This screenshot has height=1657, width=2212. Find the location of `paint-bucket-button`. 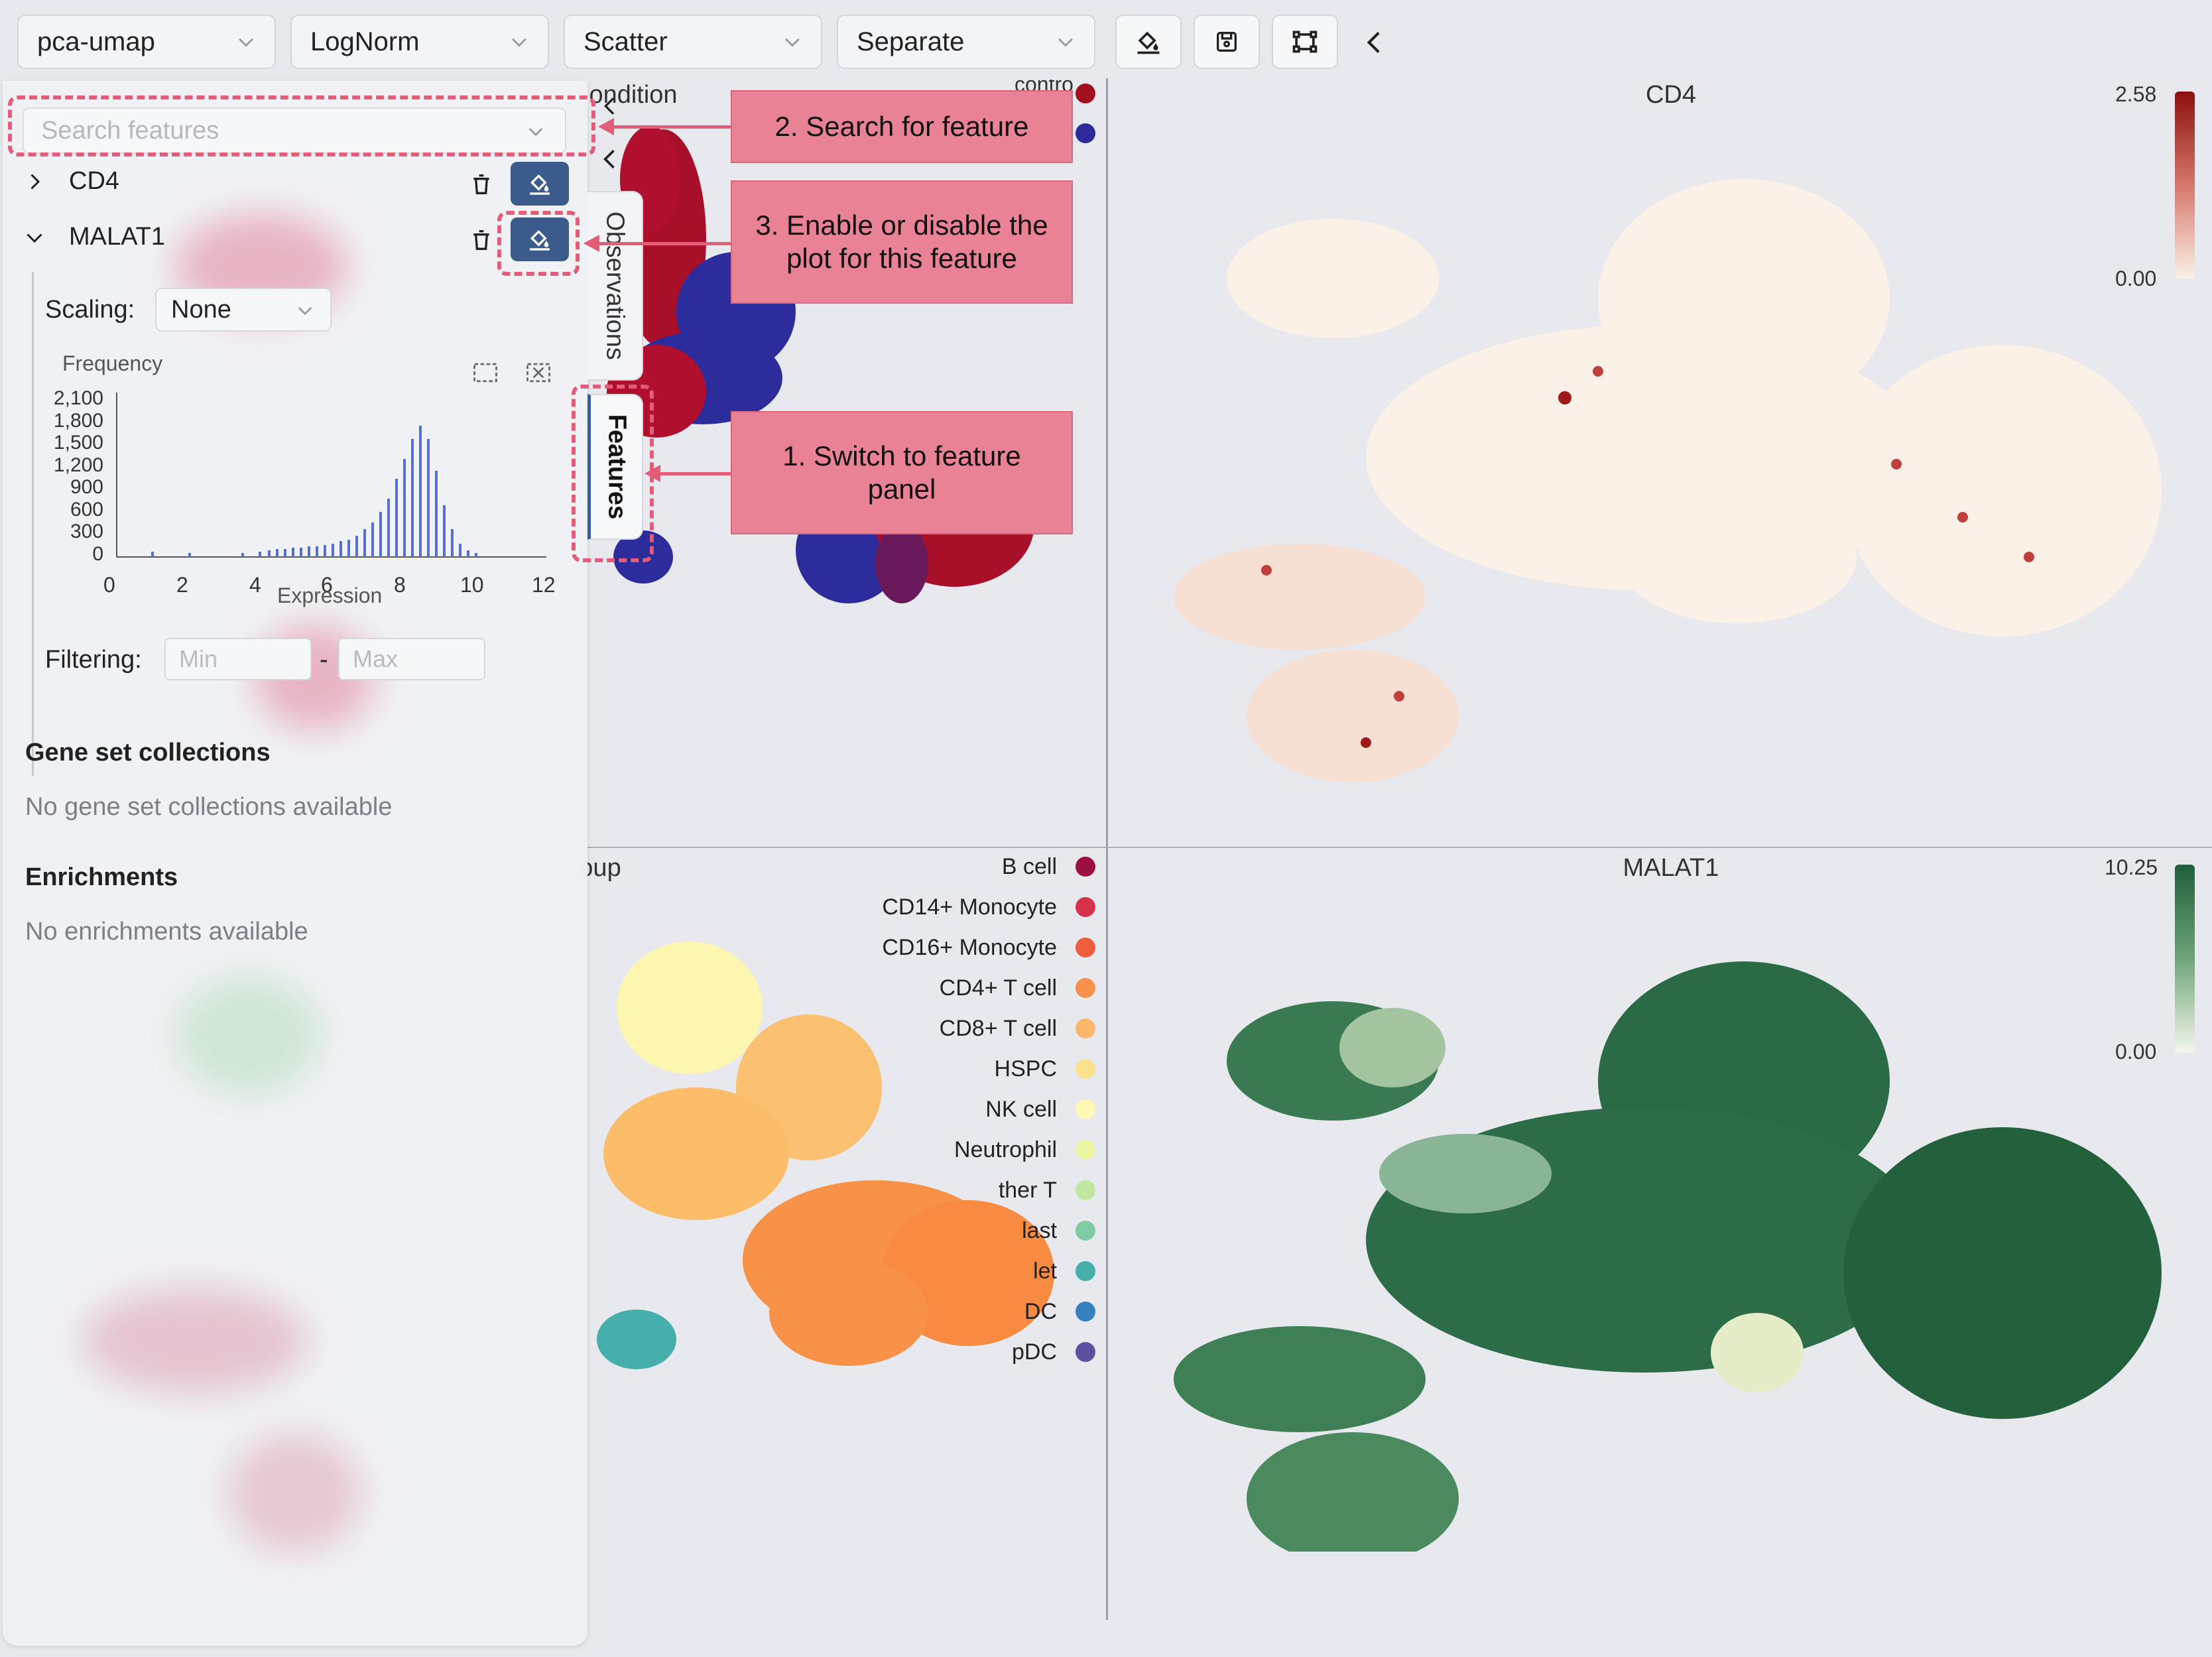

paint-bucket-button is located at coordinates (1148, 42).